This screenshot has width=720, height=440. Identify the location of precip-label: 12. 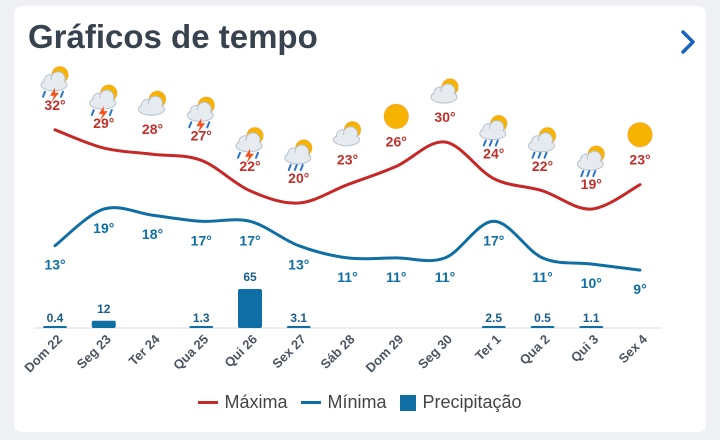
(104, 309).